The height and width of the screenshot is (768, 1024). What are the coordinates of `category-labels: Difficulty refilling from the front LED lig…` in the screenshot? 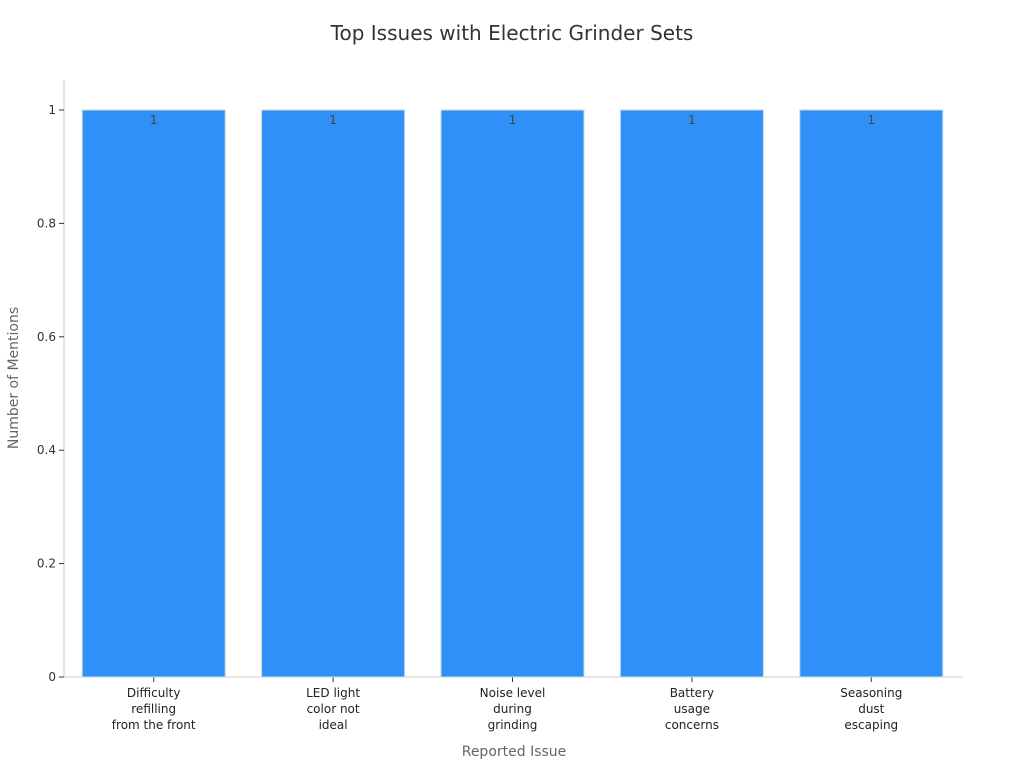 It's located at (507, 709).